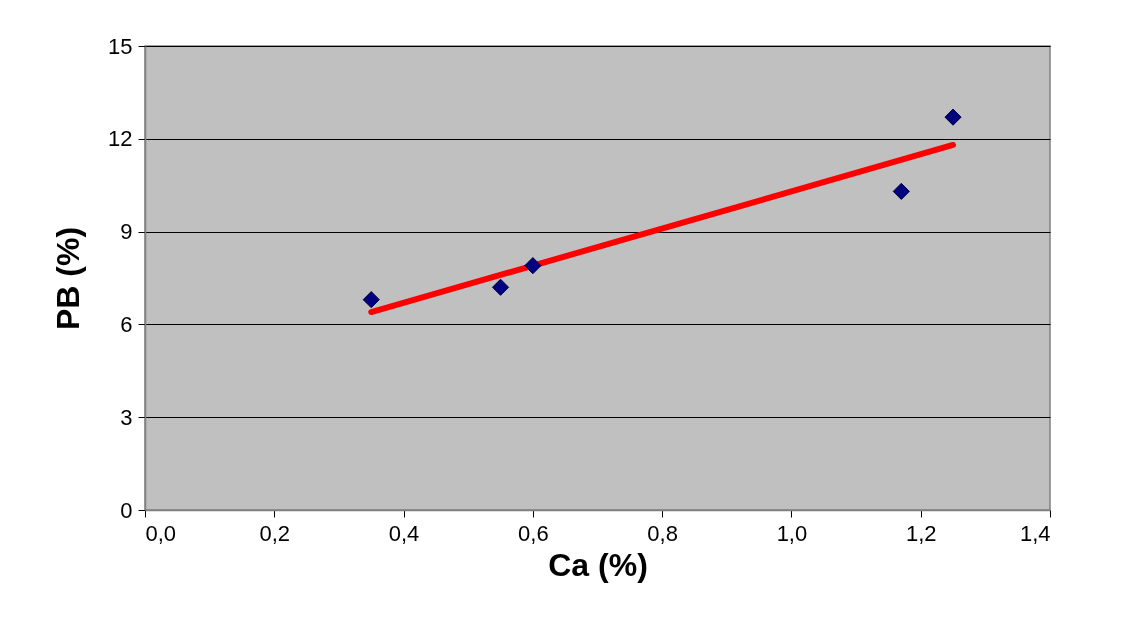  Describe the element at coordinates (533, 533) in the screenshot. I see `x-tick-label: 0,6` at that location.